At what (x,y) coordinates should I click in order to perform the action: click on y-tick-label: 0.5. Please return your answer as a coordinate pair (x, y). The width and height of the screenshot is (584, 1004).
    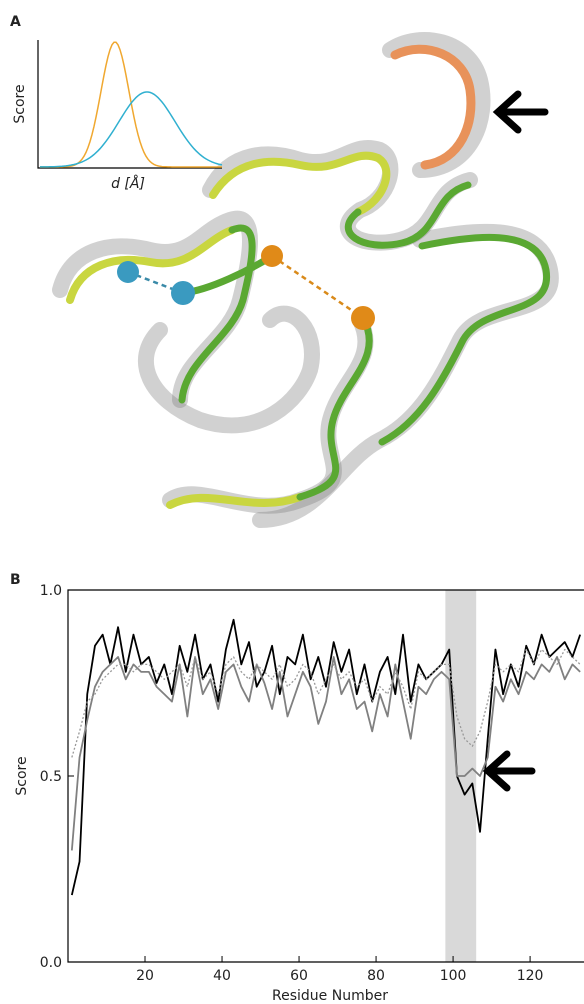
    Looking at the image, I should click on (51, 777).